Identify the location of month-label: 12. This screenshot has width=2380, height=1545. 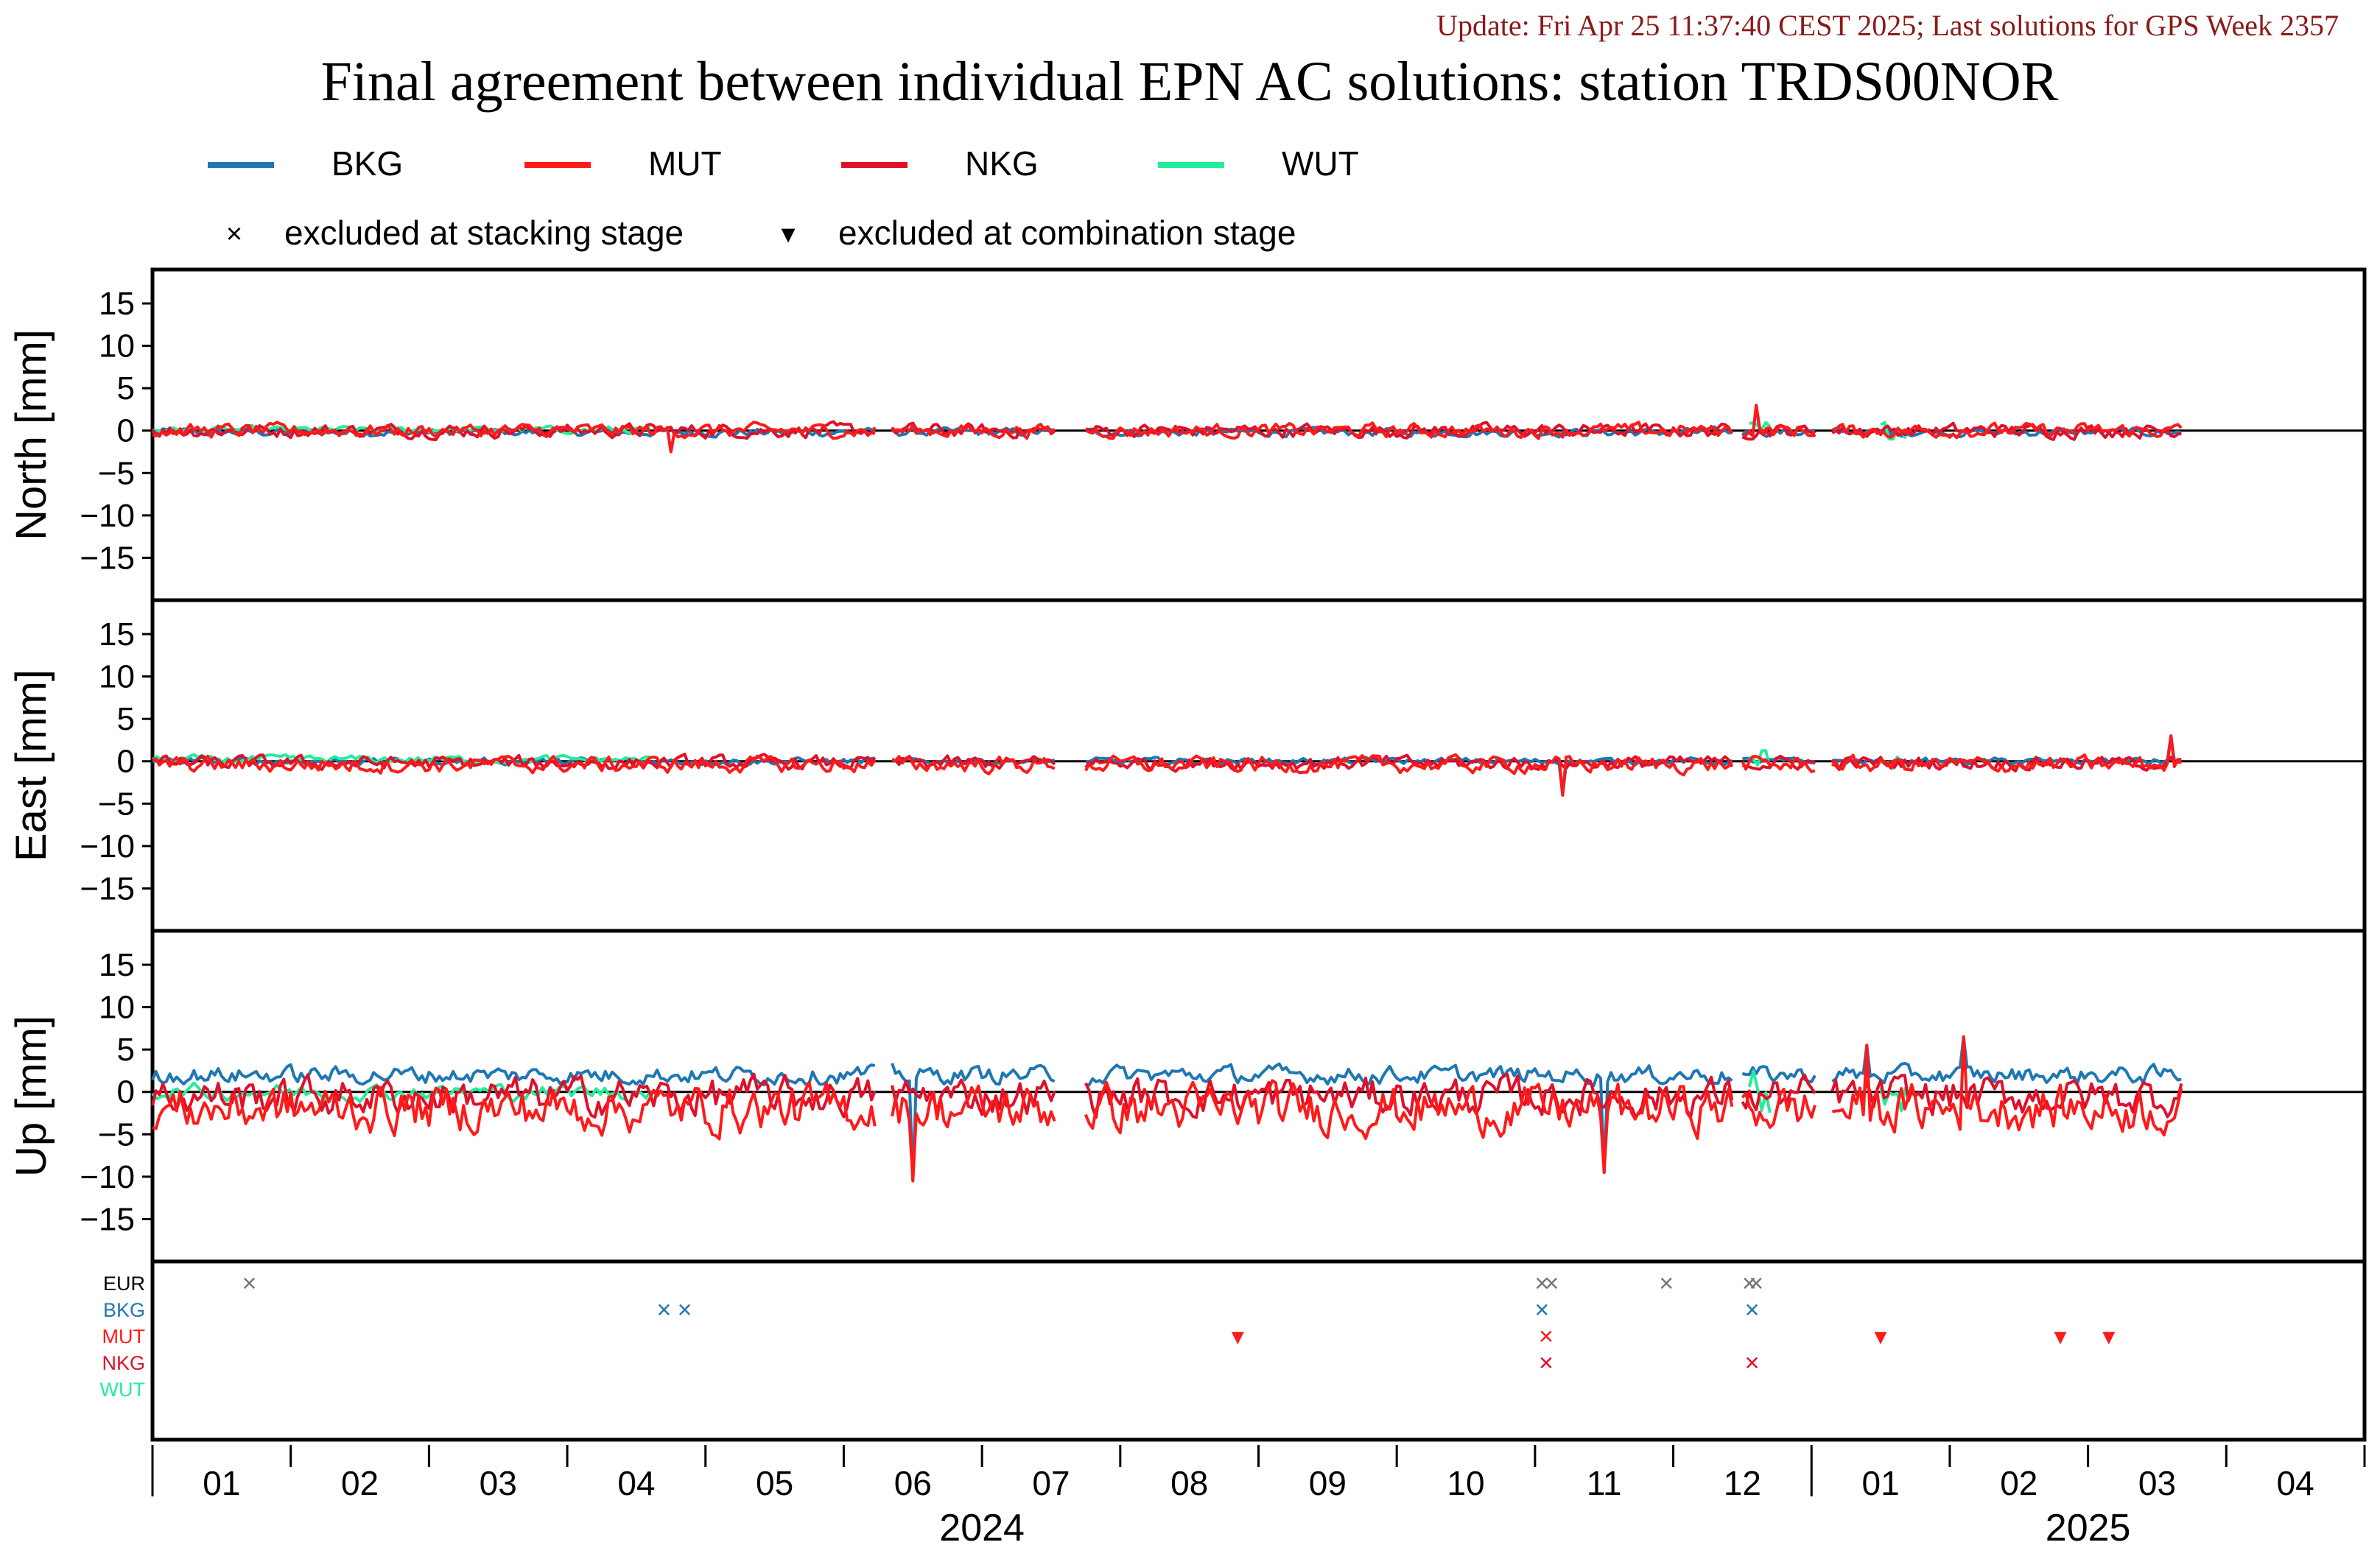
(1742, 1483).